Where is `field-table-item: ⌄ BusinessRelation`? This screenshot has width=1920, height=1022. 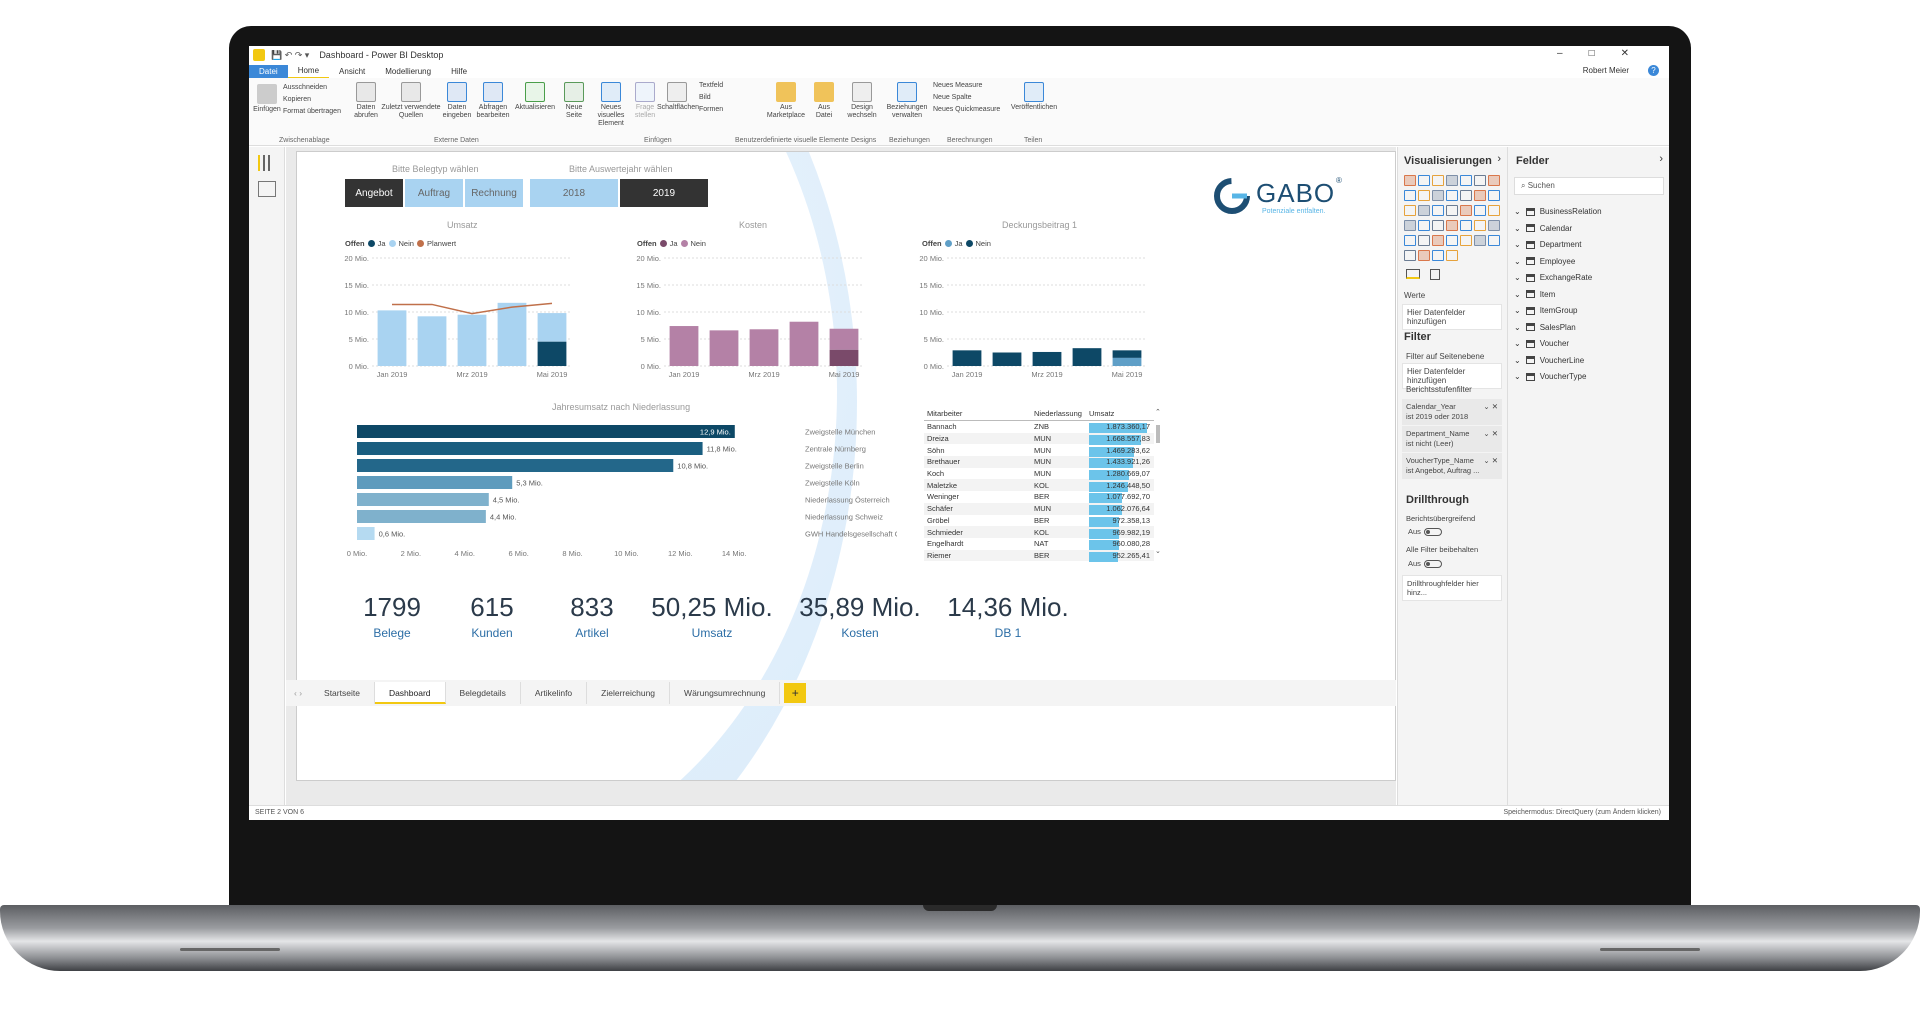
field-table-item: ⌄ BusinessRelation is located at coordinates (1558, 211).